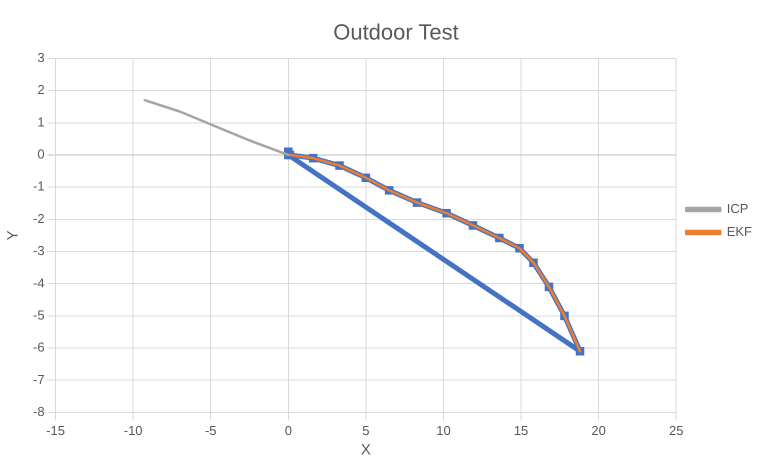  Describe the element at coordinates (38, 314) in the screenshot. I see `y-tick-label: -5` at that location.